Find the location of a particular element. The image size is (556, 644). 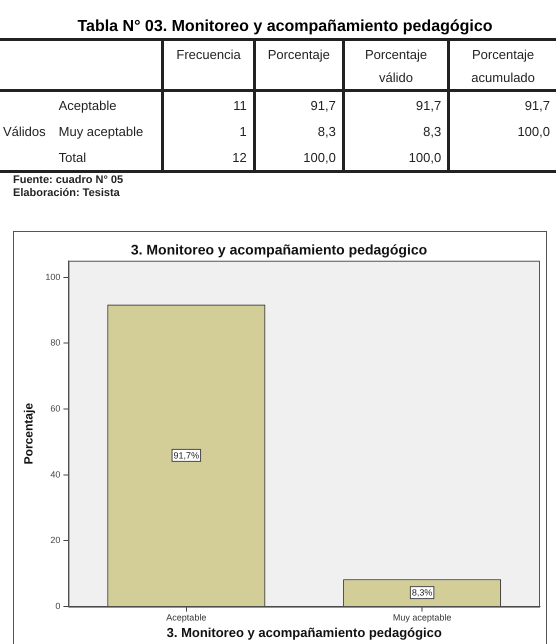

y-tick-label: 0 is located at coordinates (57, 606).